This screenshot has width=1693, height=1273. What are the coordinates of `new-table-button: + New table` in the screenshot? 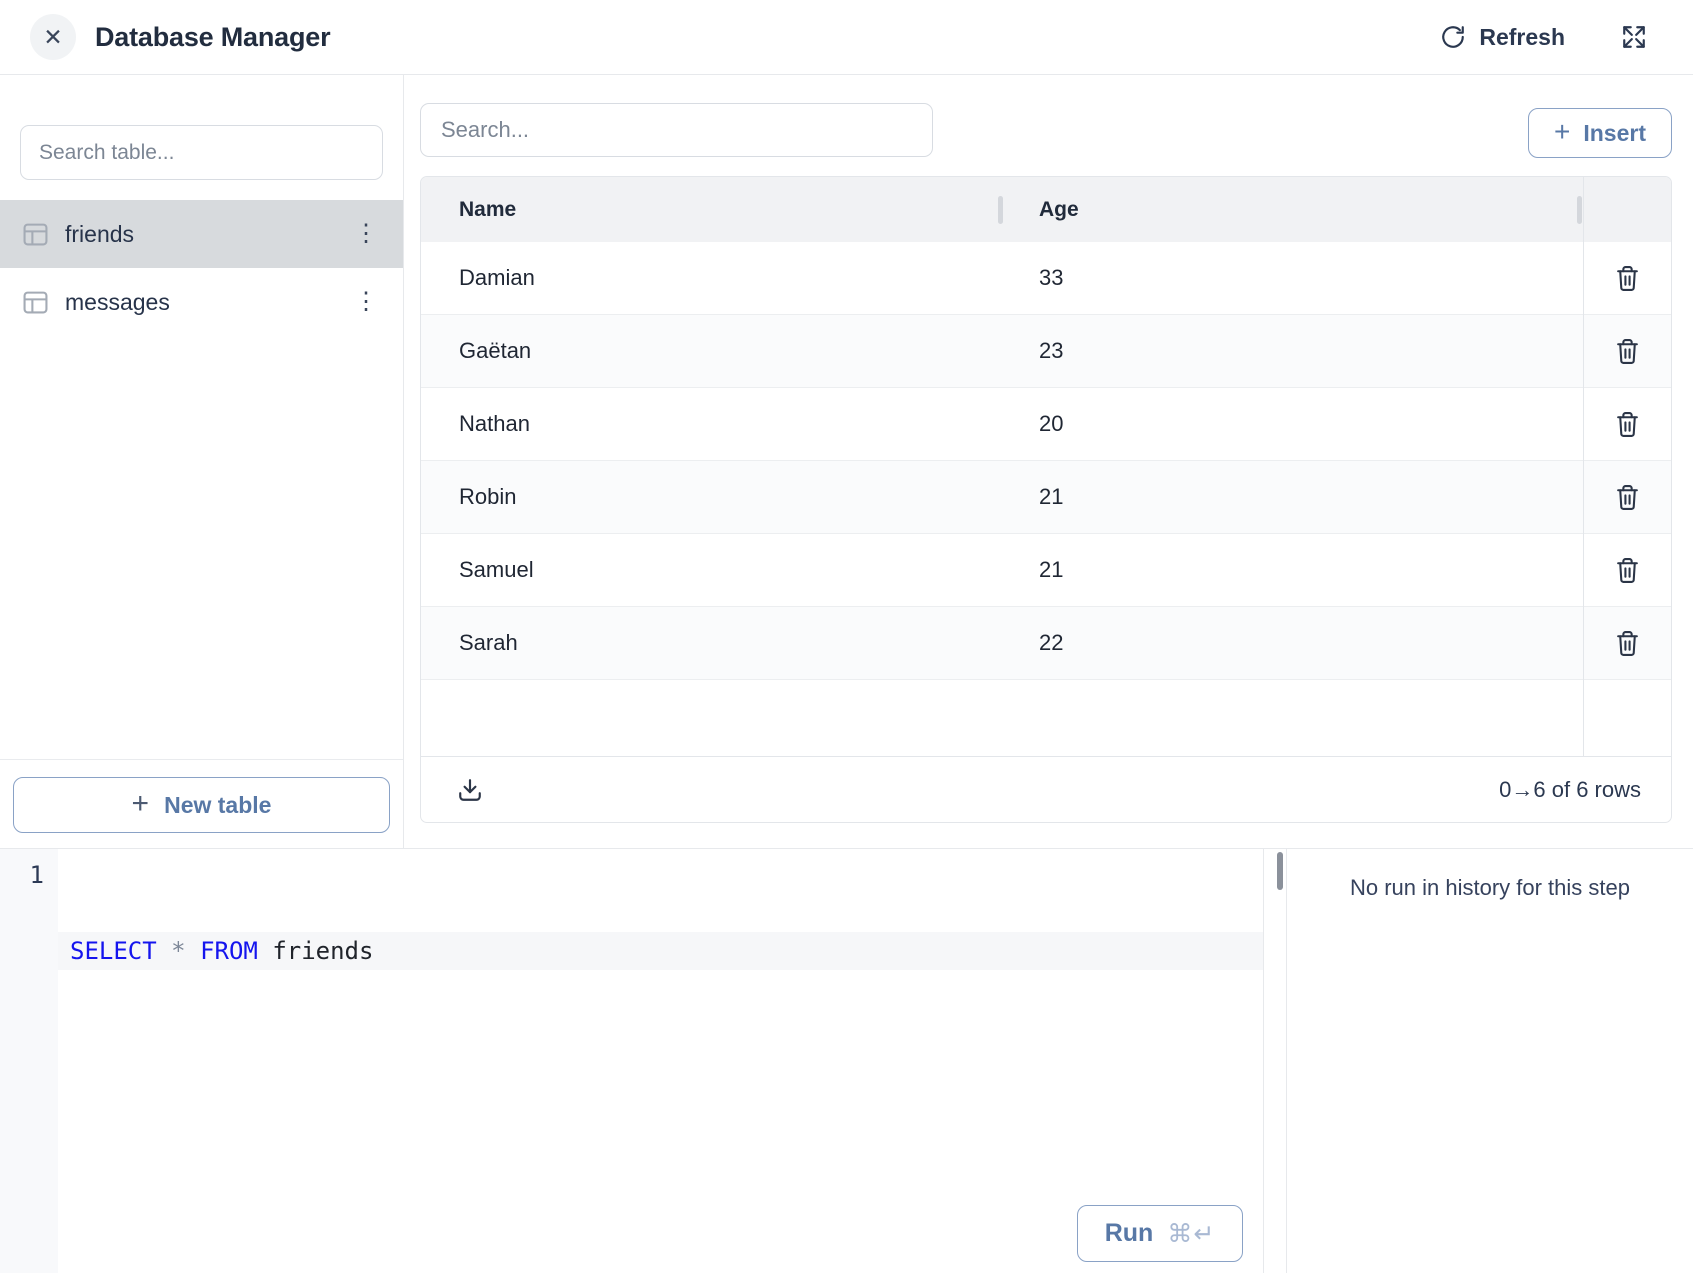 It's located at (201, 805).